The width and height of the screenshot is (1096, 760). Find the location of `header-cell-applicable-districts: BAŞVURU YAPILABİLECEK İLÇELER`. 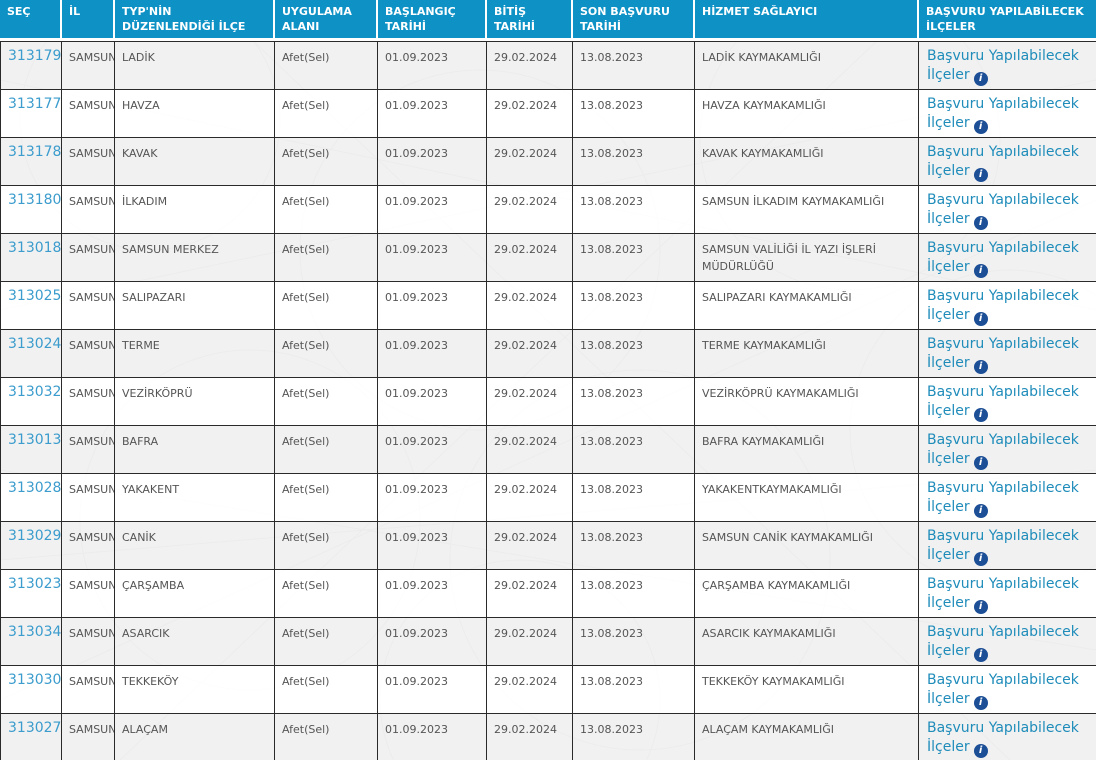

header-cell-applicable-districts: BAŞVURU YAPILABİLECEK İLÇELER is located at coordinates (1007, 20).